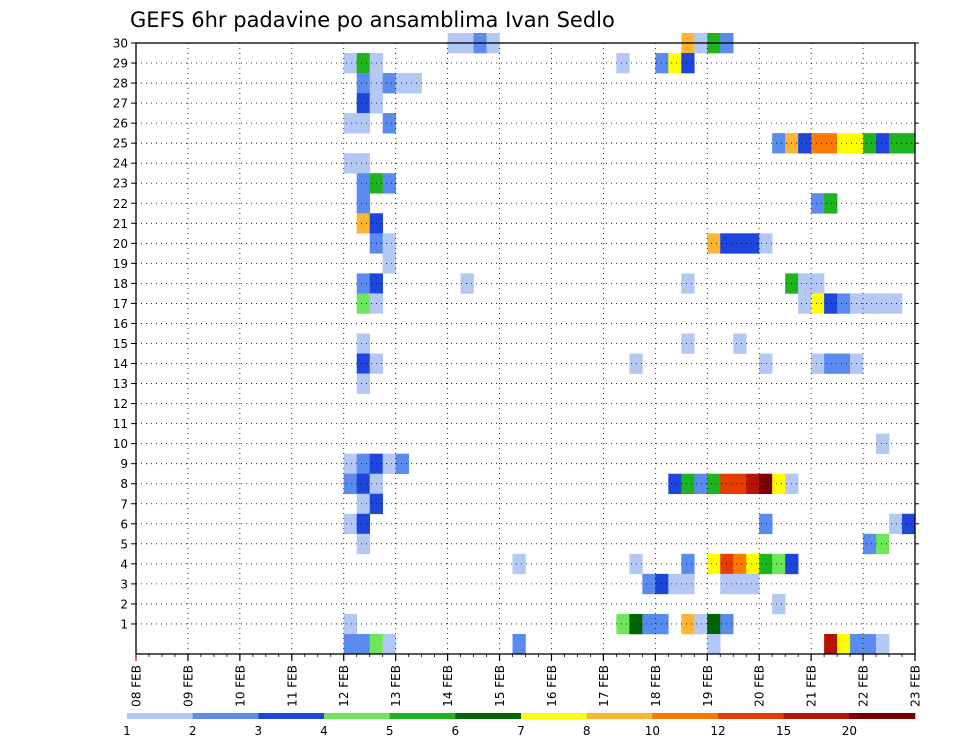 The height and width of the screenshot is (742, 960). I want to click on cell-m3-s42, so click(688, 584).